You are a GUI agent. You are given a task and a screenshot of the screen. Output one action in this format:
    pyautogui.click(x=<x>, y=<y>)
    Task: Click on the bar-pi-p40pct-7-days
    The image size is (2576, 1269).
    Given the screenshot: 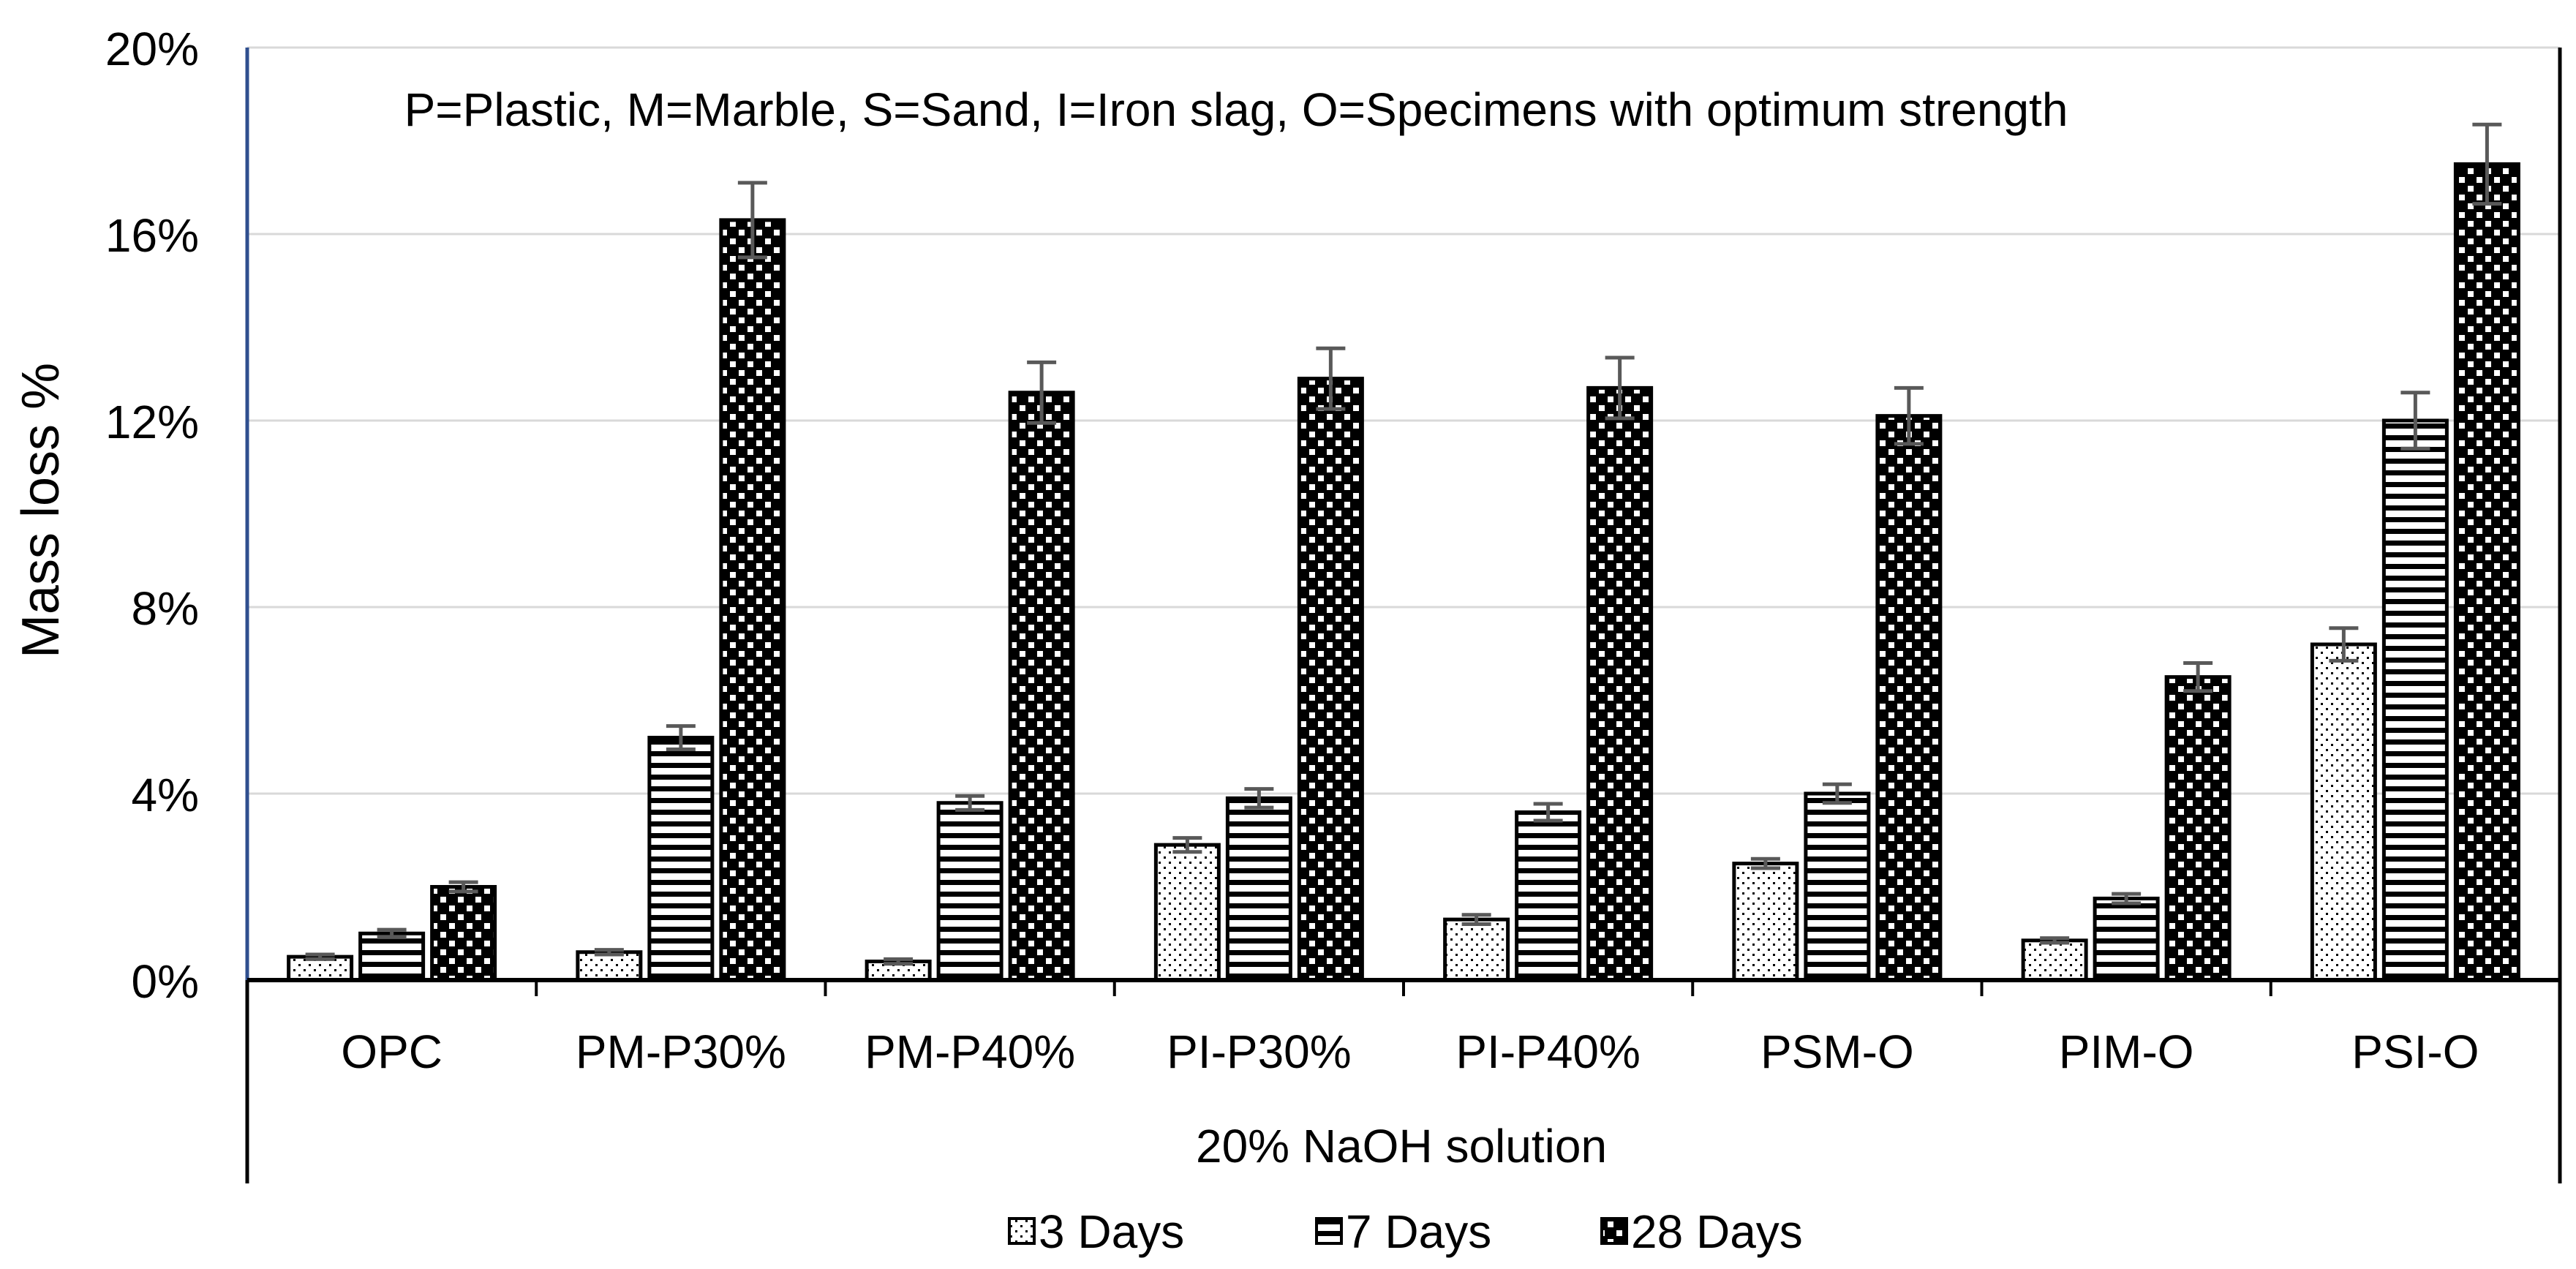 What is the action you would take?
    pyautogui.click(x=1548, y=896)
    